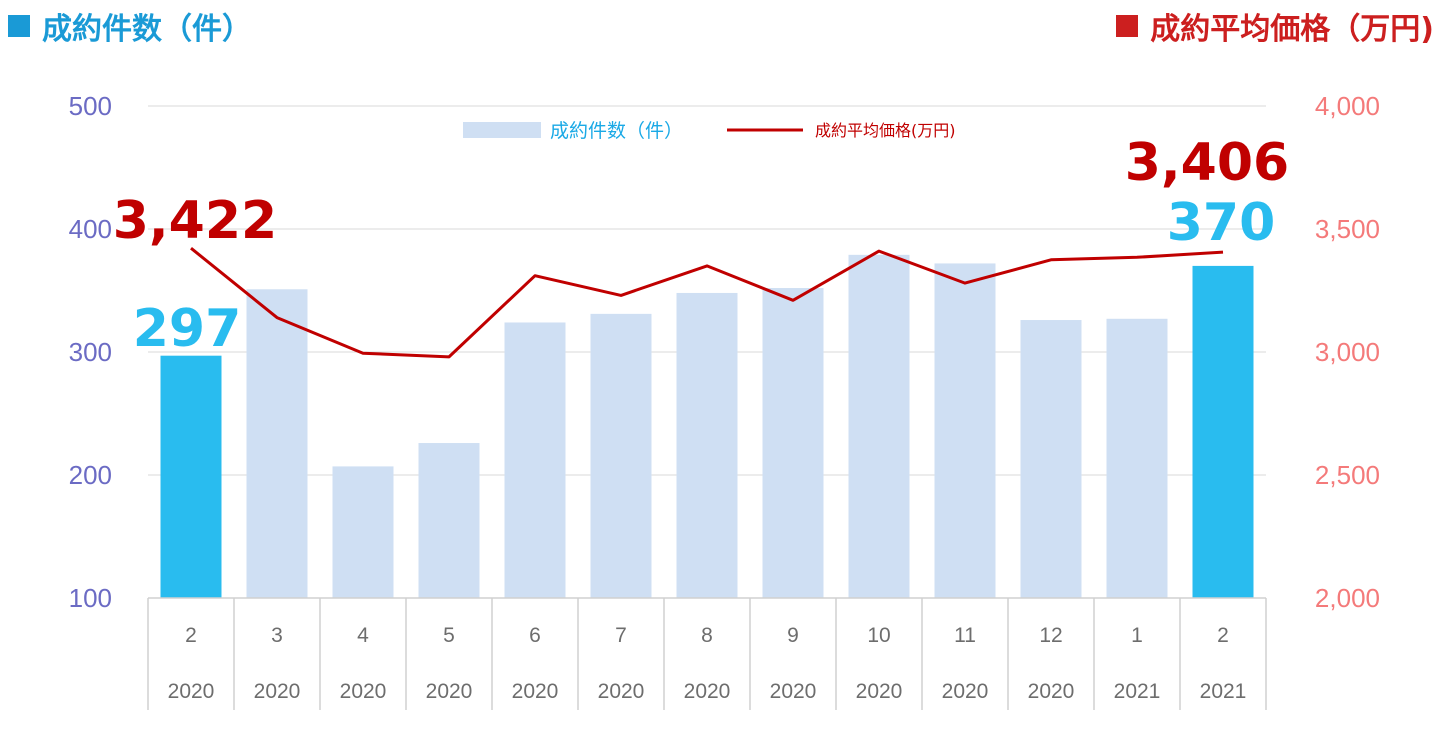 Image resolution: width=1440 pixels, height=738 pixels. Describe the element at coordinates (277, 635) in the screenshot. I see `x-tick-month: 3` at that location.